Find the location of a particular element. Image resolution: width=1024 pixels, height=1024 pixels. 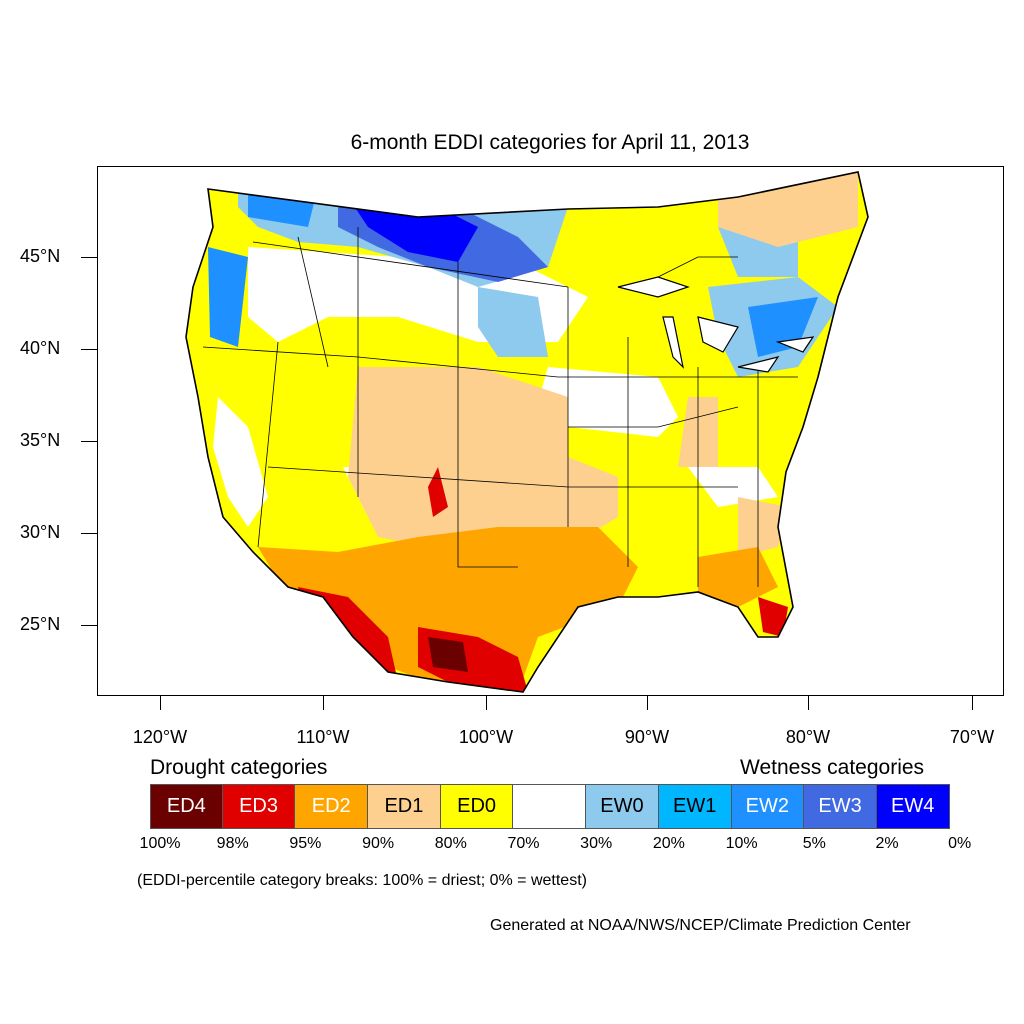

legend-swatch: ED4 is located at coordinates (186, 806).